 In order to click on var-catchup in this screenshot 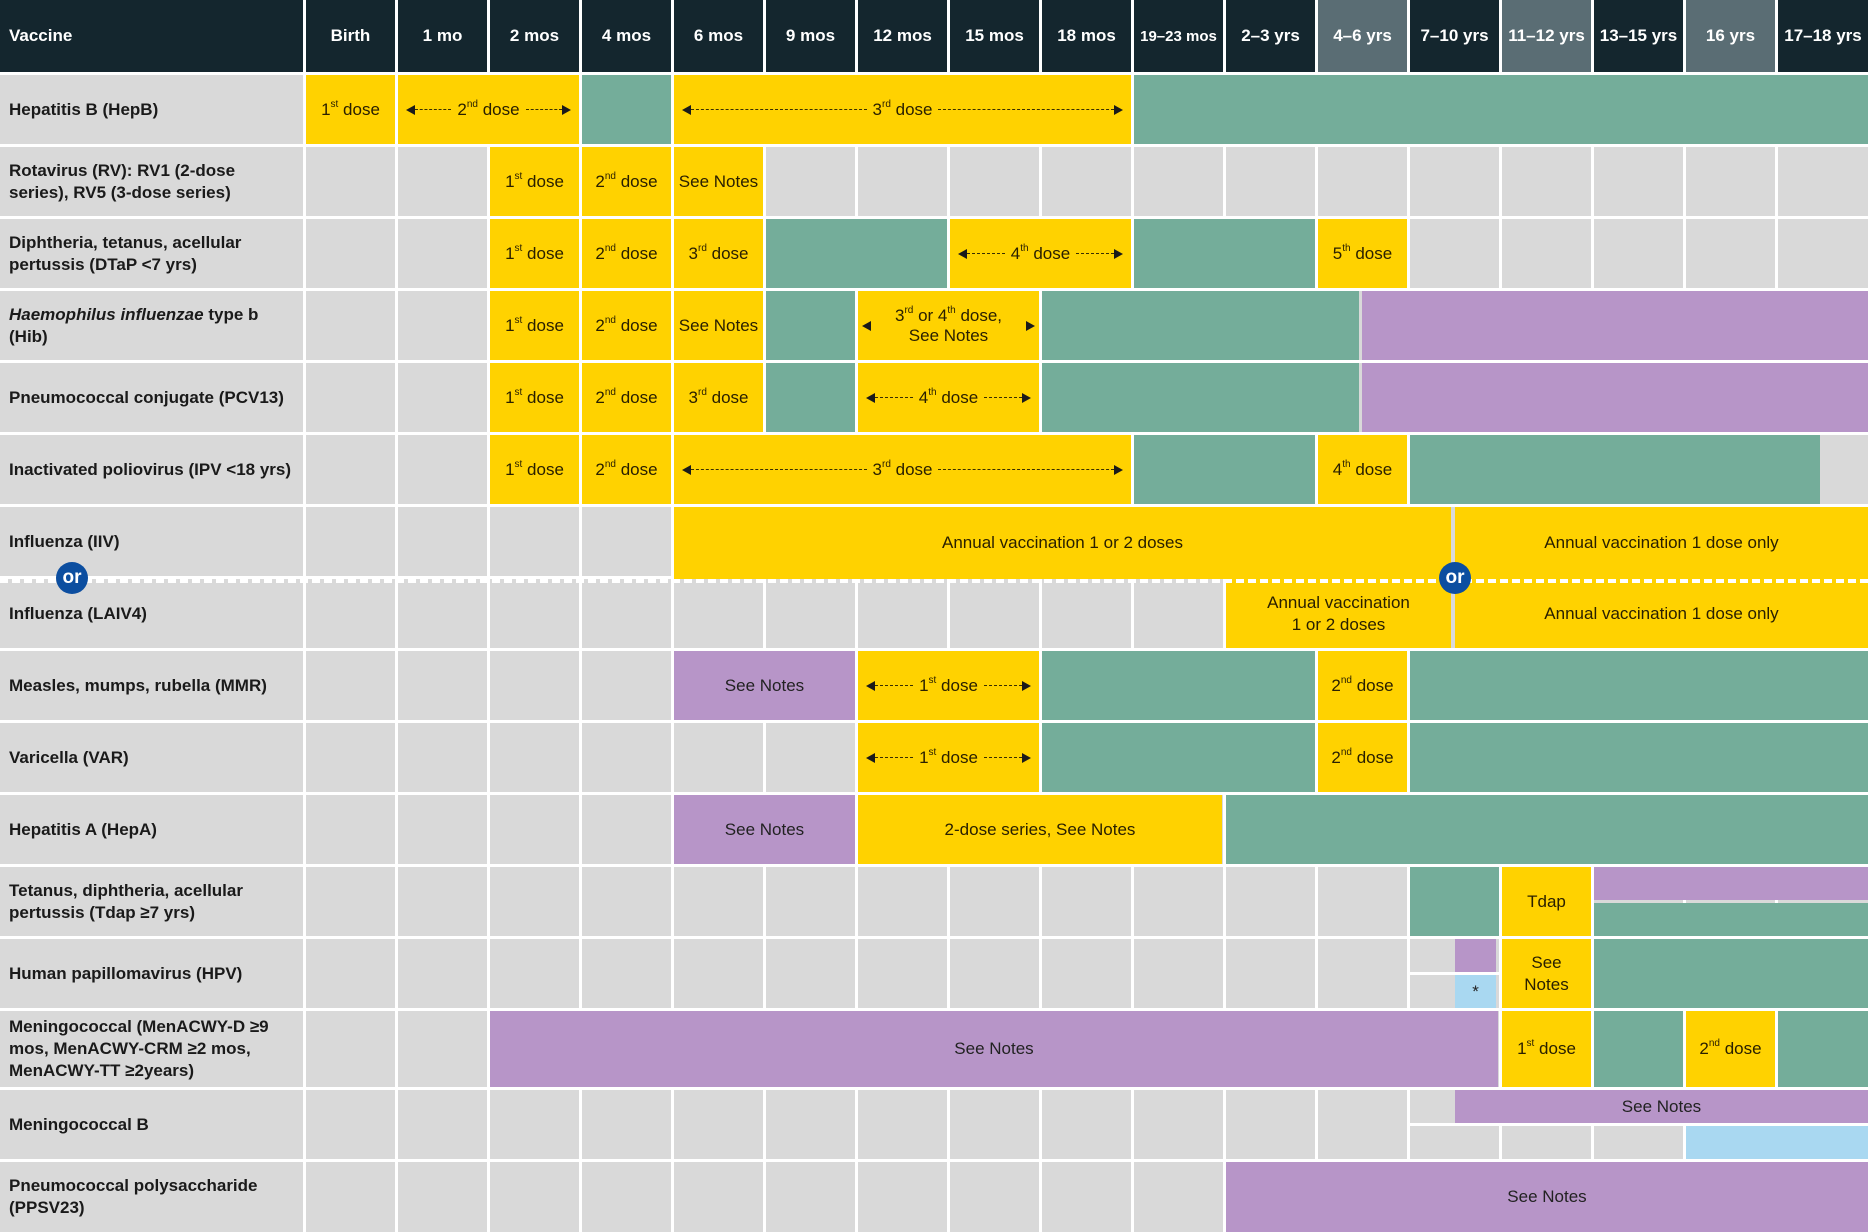, I will do `click(1178, 757)`.